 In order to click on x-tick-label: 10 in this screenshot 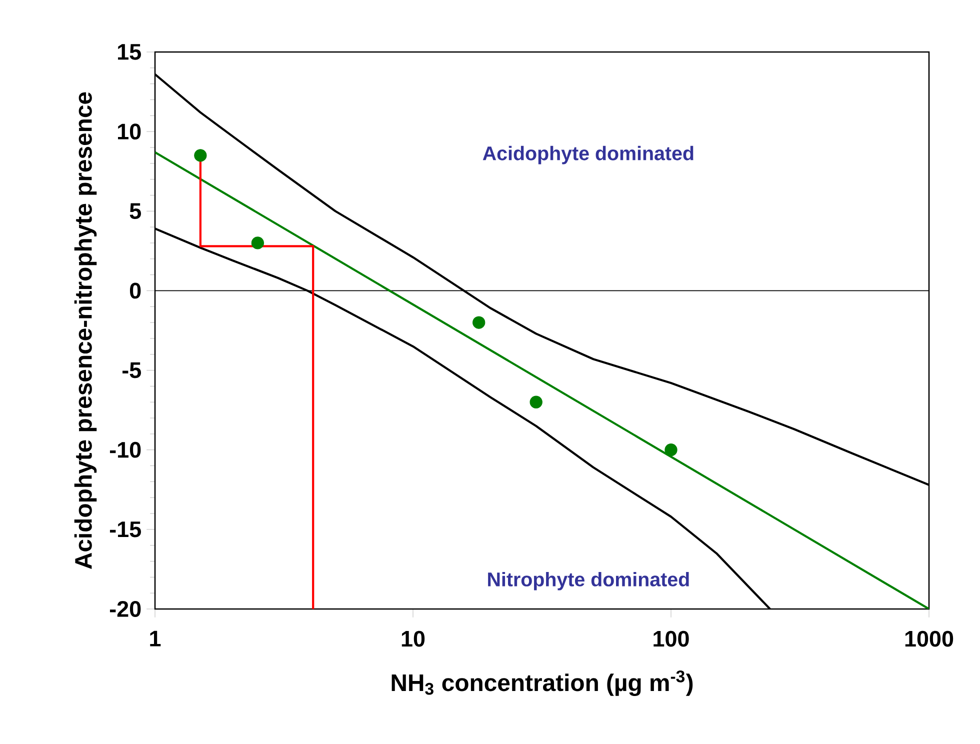, I will do `click(413, 638)`.